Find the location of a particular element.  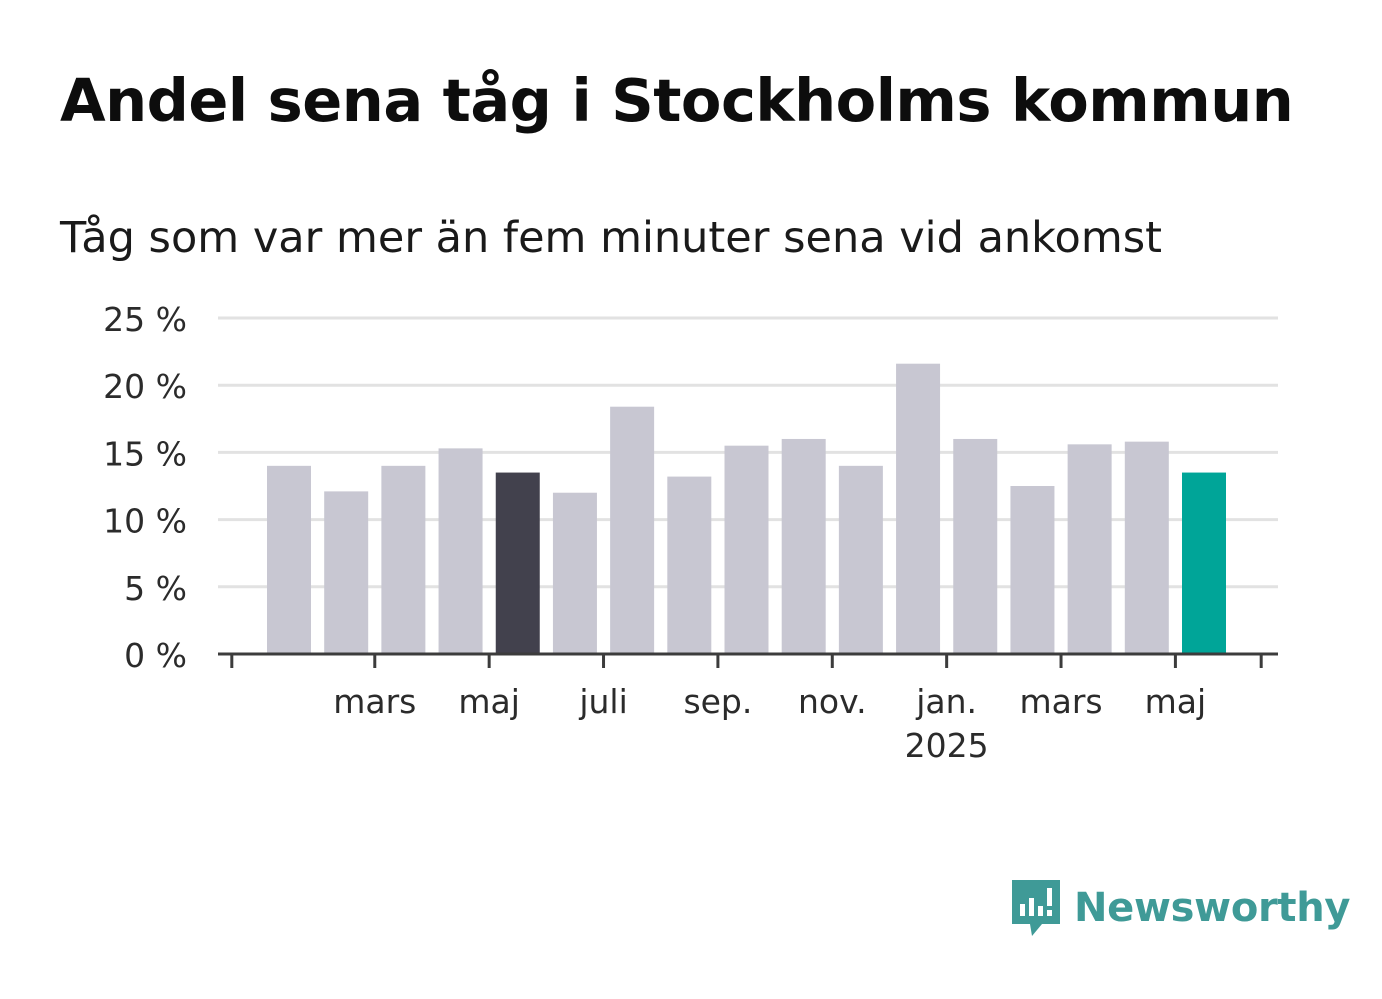

y-tick-label: 20 % is located at coordinates (145, 386).